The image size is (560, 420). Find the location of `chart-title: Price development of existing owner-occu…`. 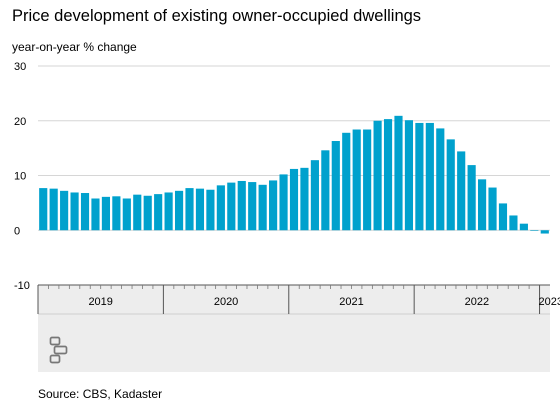

chart-title: Price development of existing owner-occu… is located at coordinates (217, 16).